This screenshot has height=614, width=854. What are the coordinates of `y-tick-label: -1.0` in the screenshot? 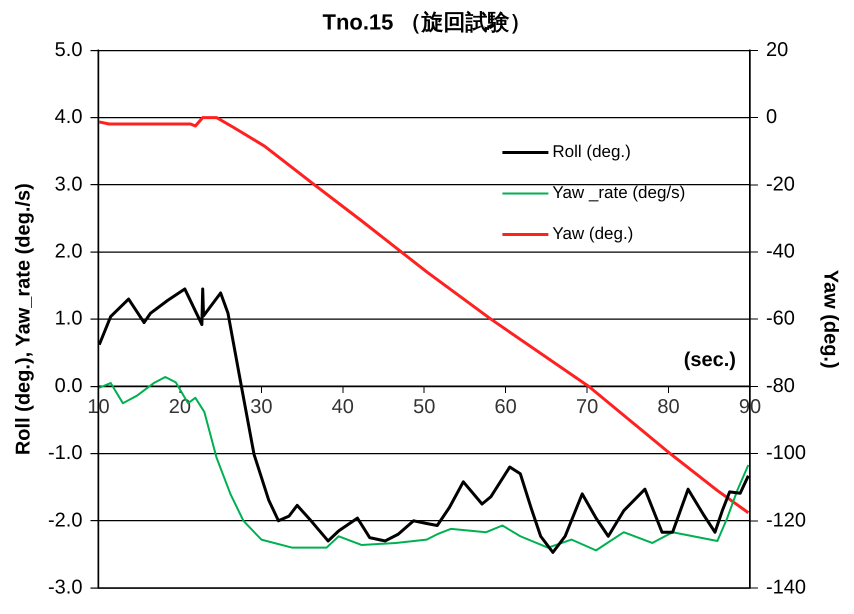 It's located at (65, 453).